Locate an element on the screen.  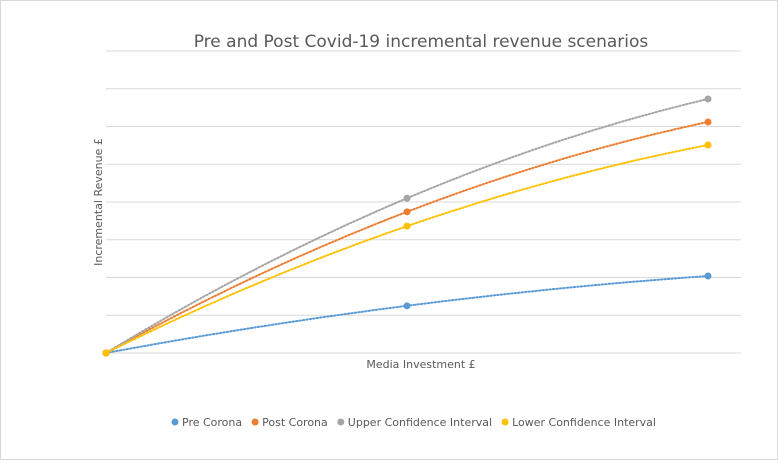
legend-label: Pre Corona is located at coordinates (212, 422).